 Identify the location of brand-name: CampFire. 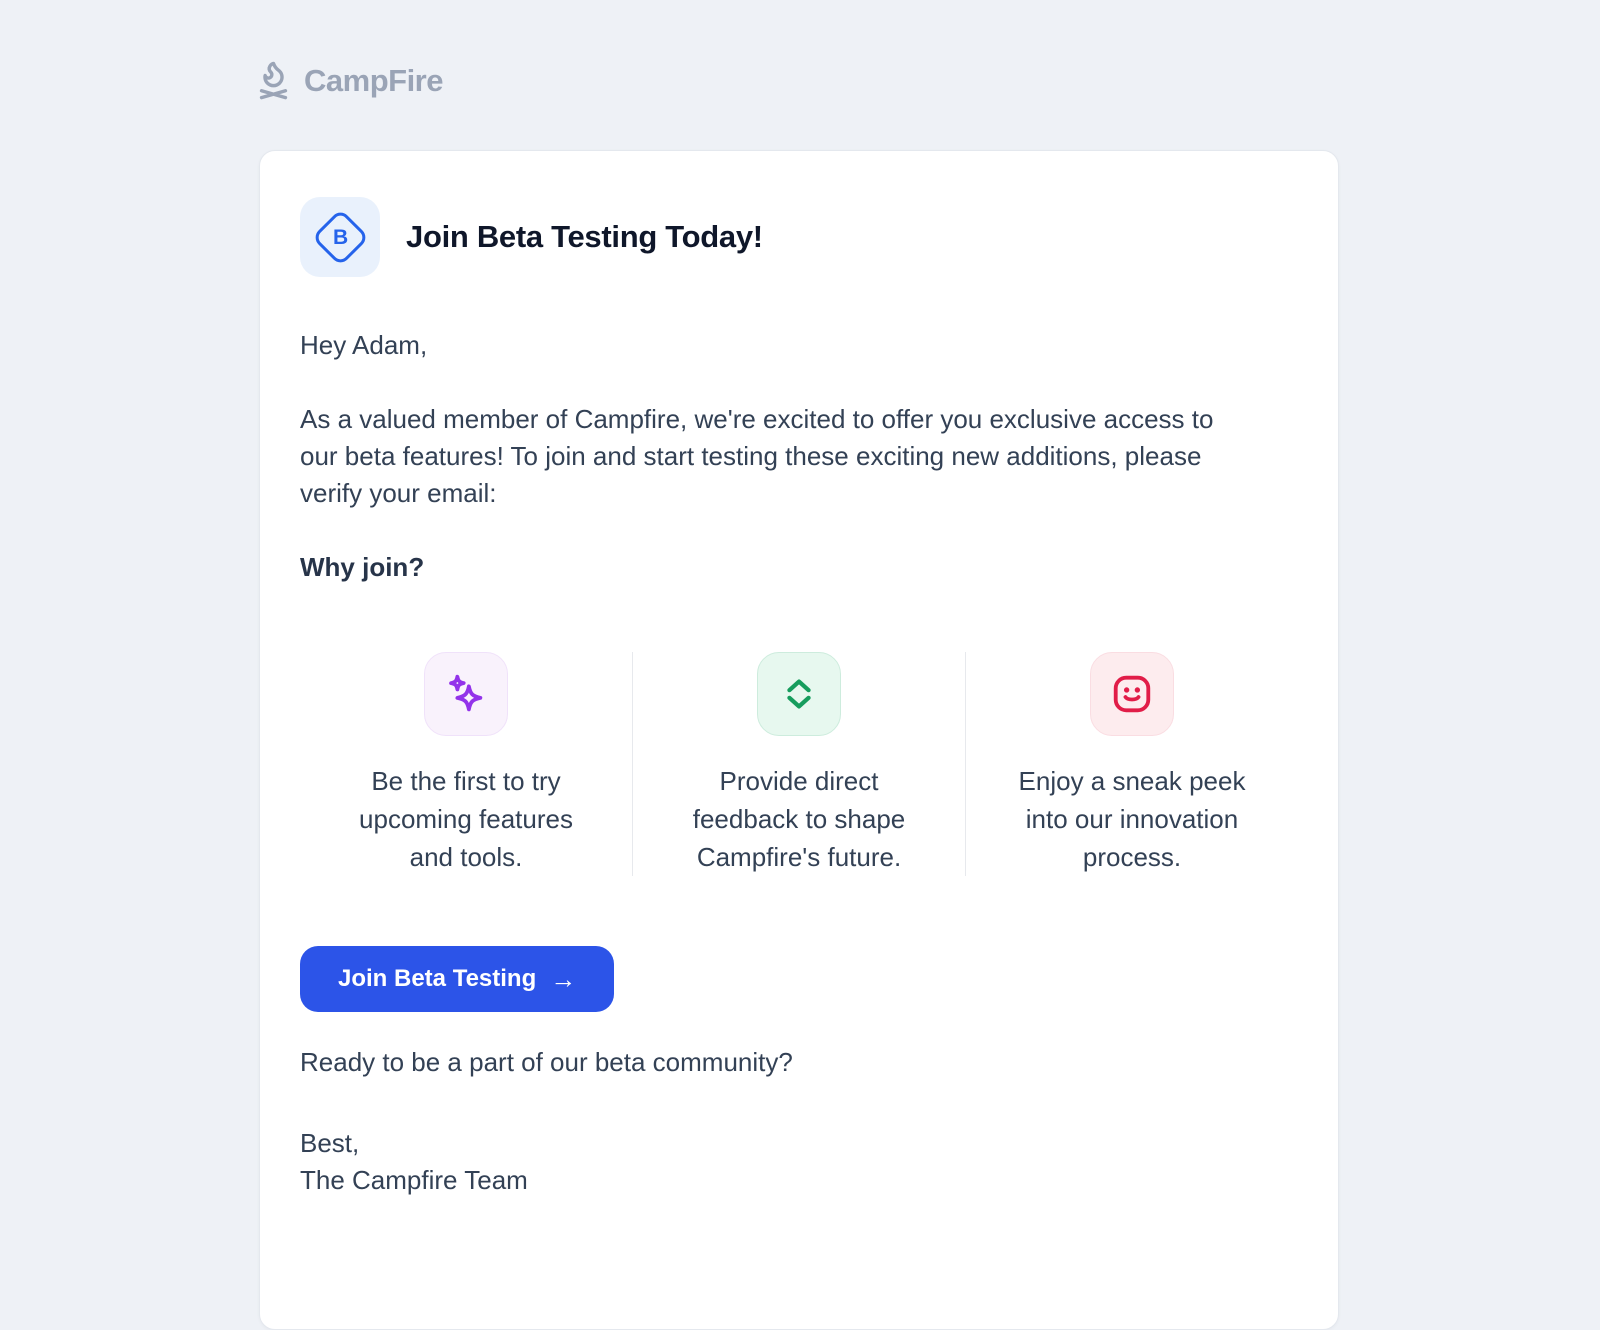
(373, 80).